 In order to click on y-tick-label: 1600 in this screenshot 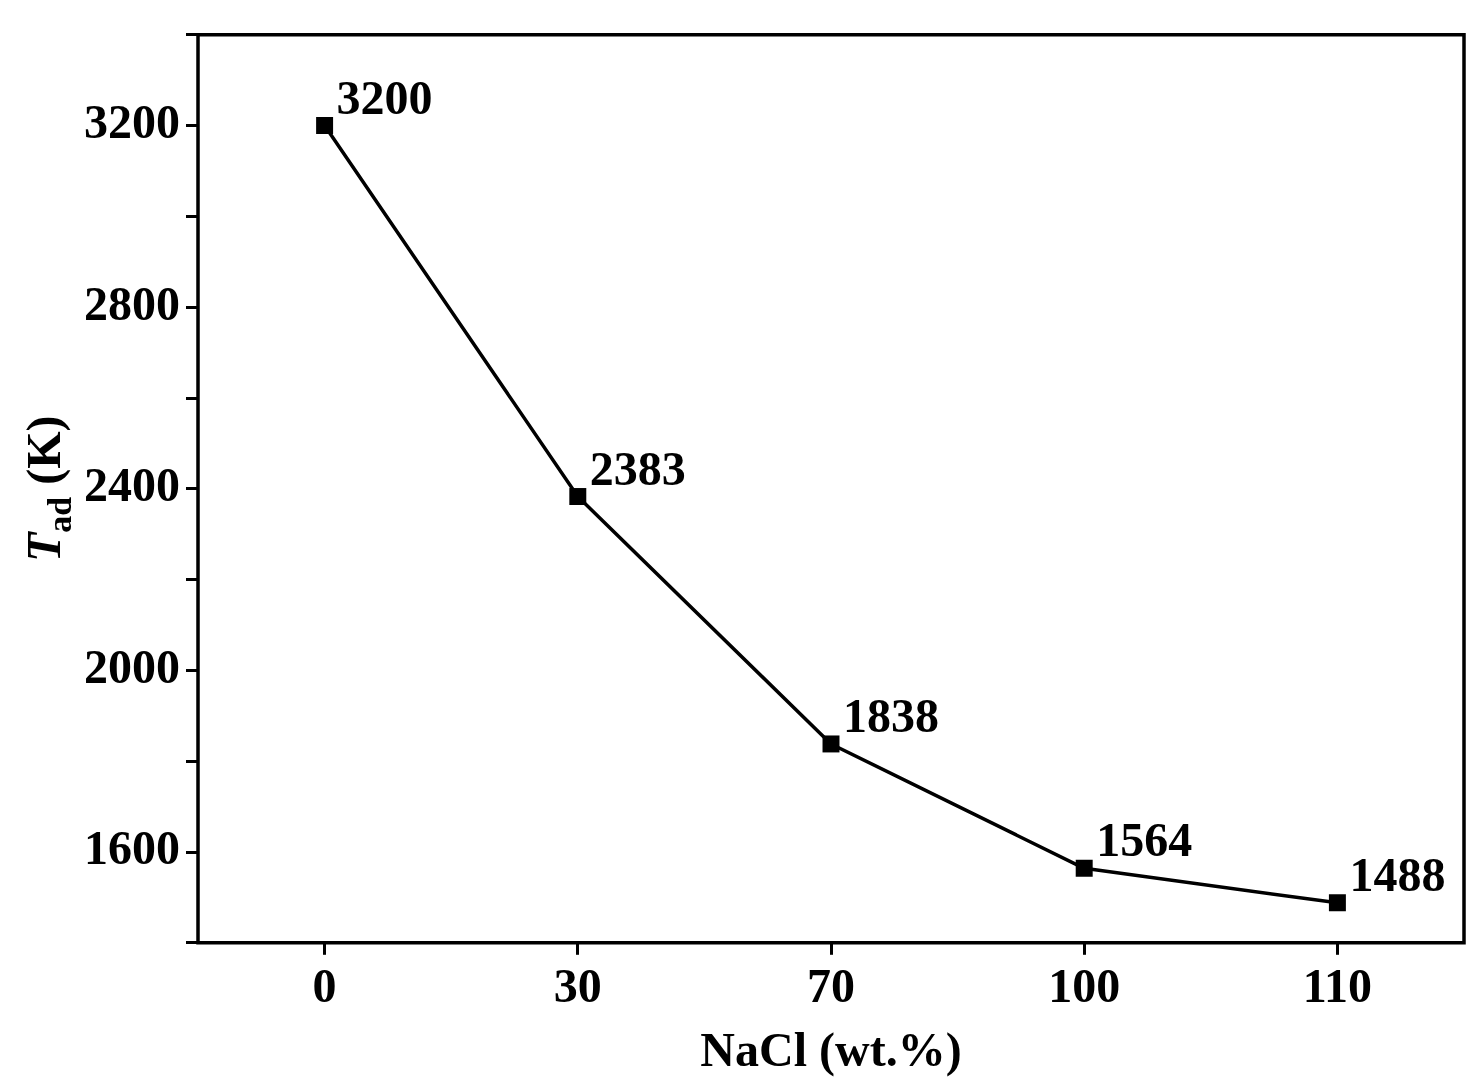, I will do `click(132, 848)`.